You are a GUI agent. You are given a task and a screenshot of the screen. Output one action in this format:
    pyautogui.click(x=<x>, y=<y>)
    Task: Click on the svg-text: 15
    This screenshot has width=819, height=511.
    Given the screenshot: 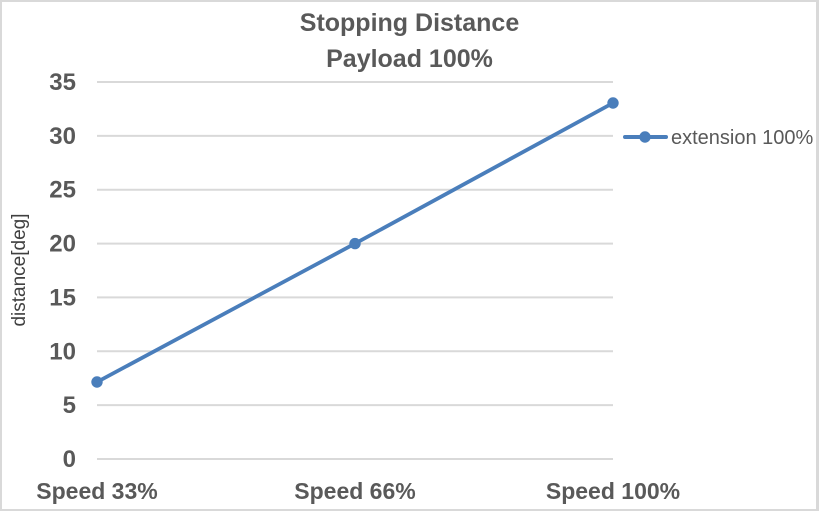 What is the action you would take?
    pyautogui.click(x=62, y=297)
    